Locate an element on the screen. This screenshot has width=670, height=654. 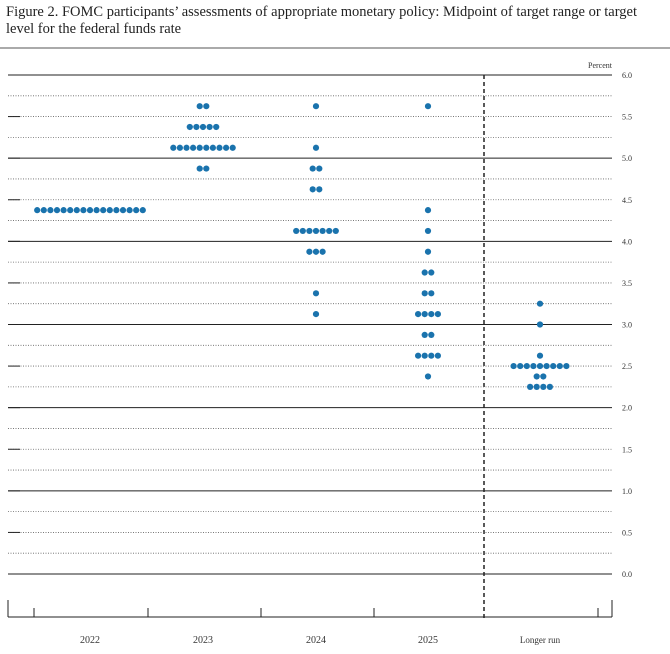
y-tick-label: 4.0 is located at coordinates (627, 241).